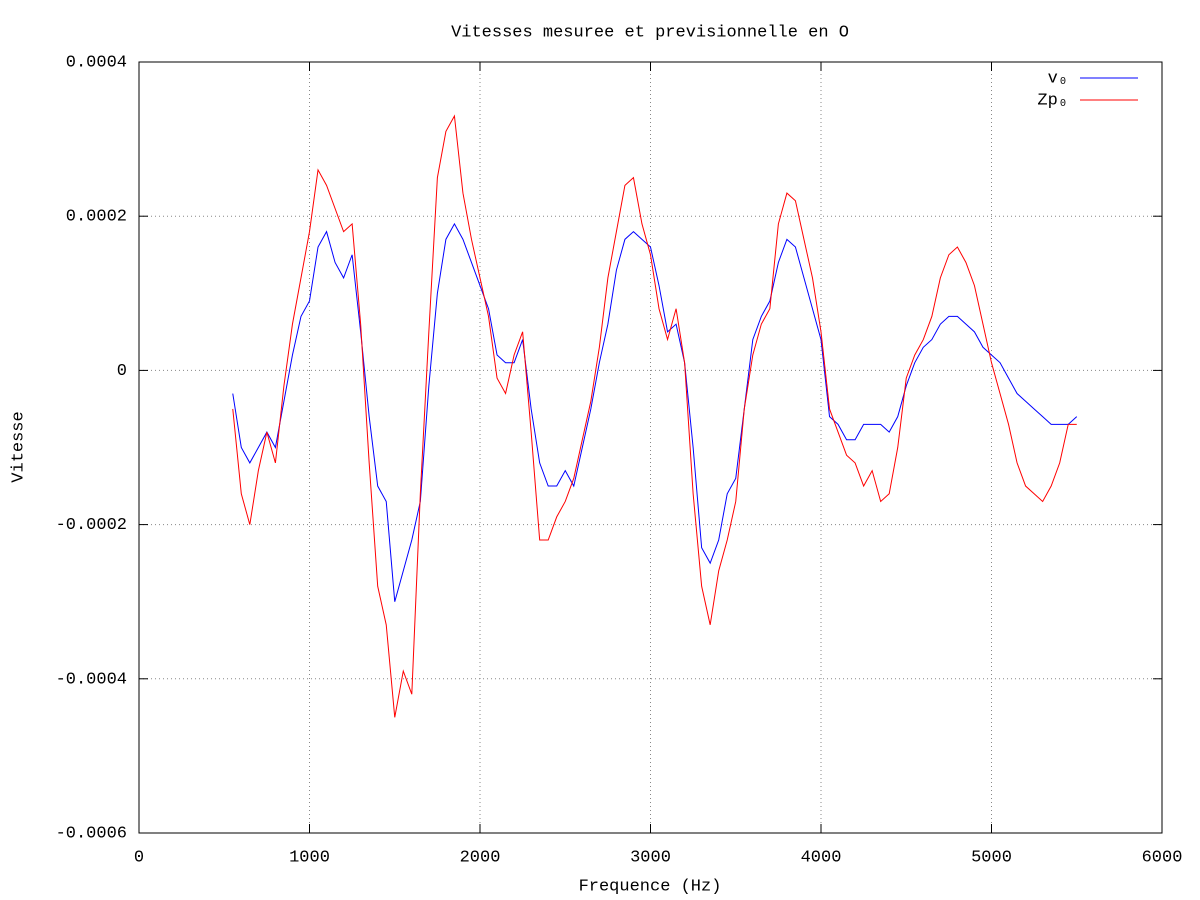 Image resolution: width=1200 pixels, height=900 pixels. What do you see at coordinates (991, 857) in the screenshot?
I see `x-tick-label: 5000` at bounding box center [991, 857].